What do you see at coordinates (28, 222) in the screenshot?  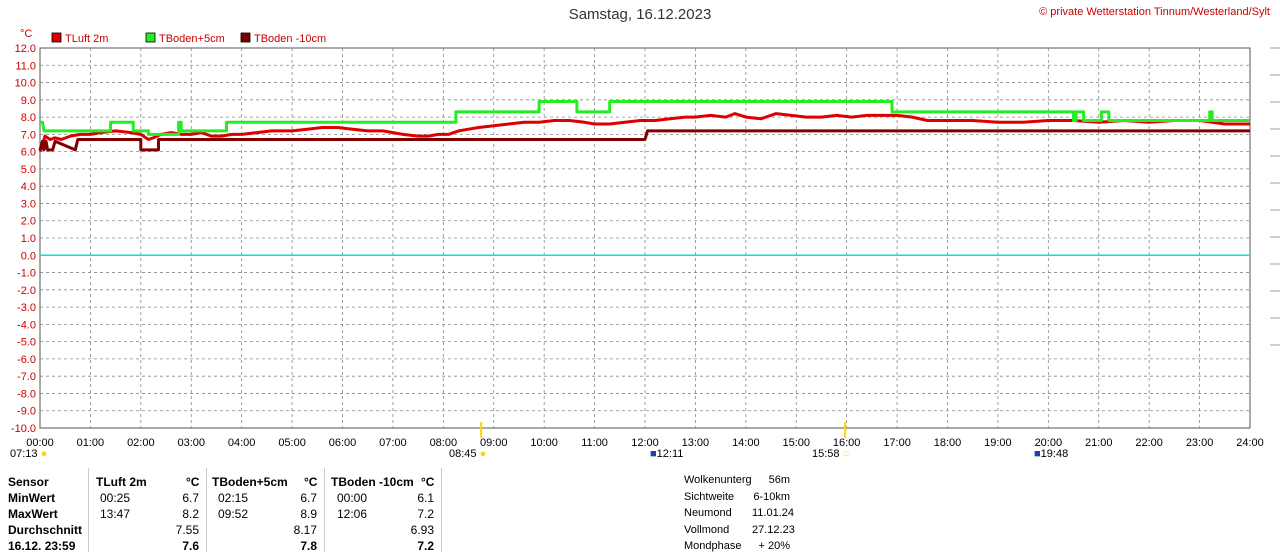 I see `y-tick-label: 2.0` at bounding box center [28, 222].